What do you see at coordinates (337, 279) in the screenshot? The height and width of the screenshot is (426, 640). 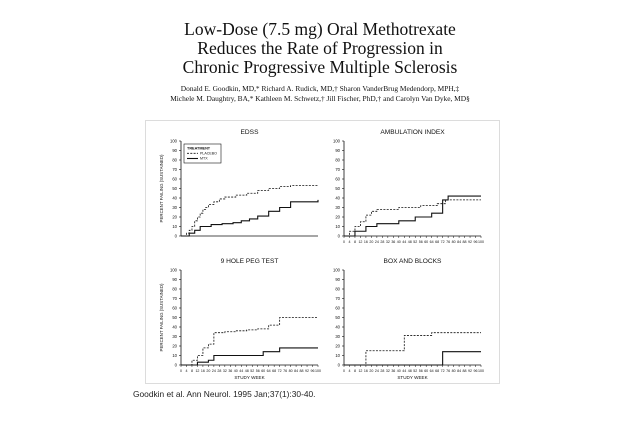 I see `chart-4-y-tick-label: 90` at bounding box center [337, 279].